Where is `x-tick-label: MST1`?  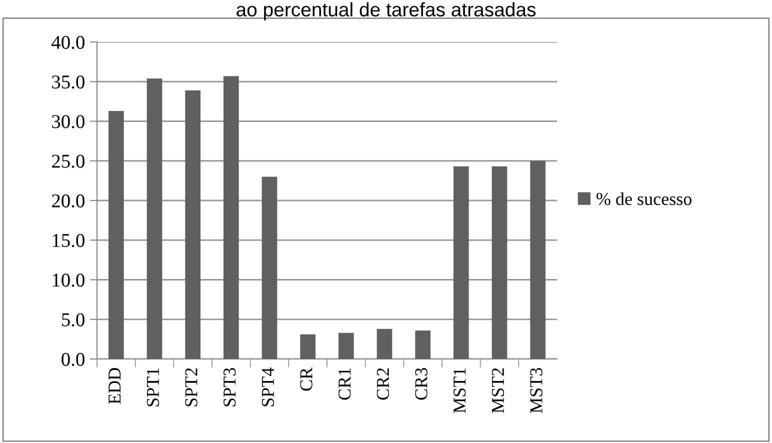 x-tick-label: MST1 is located at coordinates (460, 390).